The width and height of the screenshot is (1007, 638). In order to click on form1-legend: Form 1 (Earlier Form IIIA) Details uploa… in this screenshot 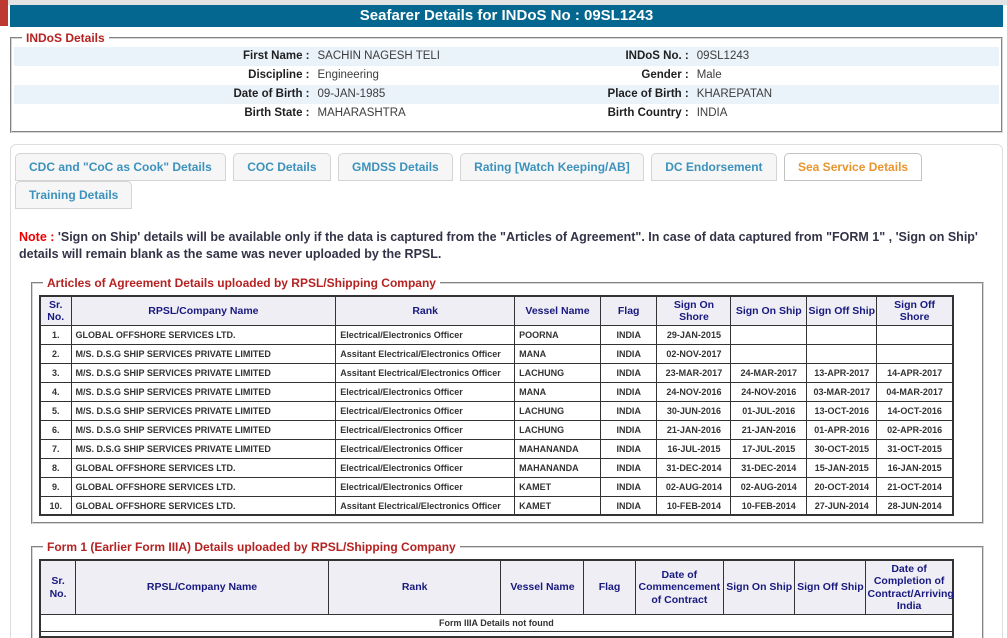, I will do `click(251, 547)`.